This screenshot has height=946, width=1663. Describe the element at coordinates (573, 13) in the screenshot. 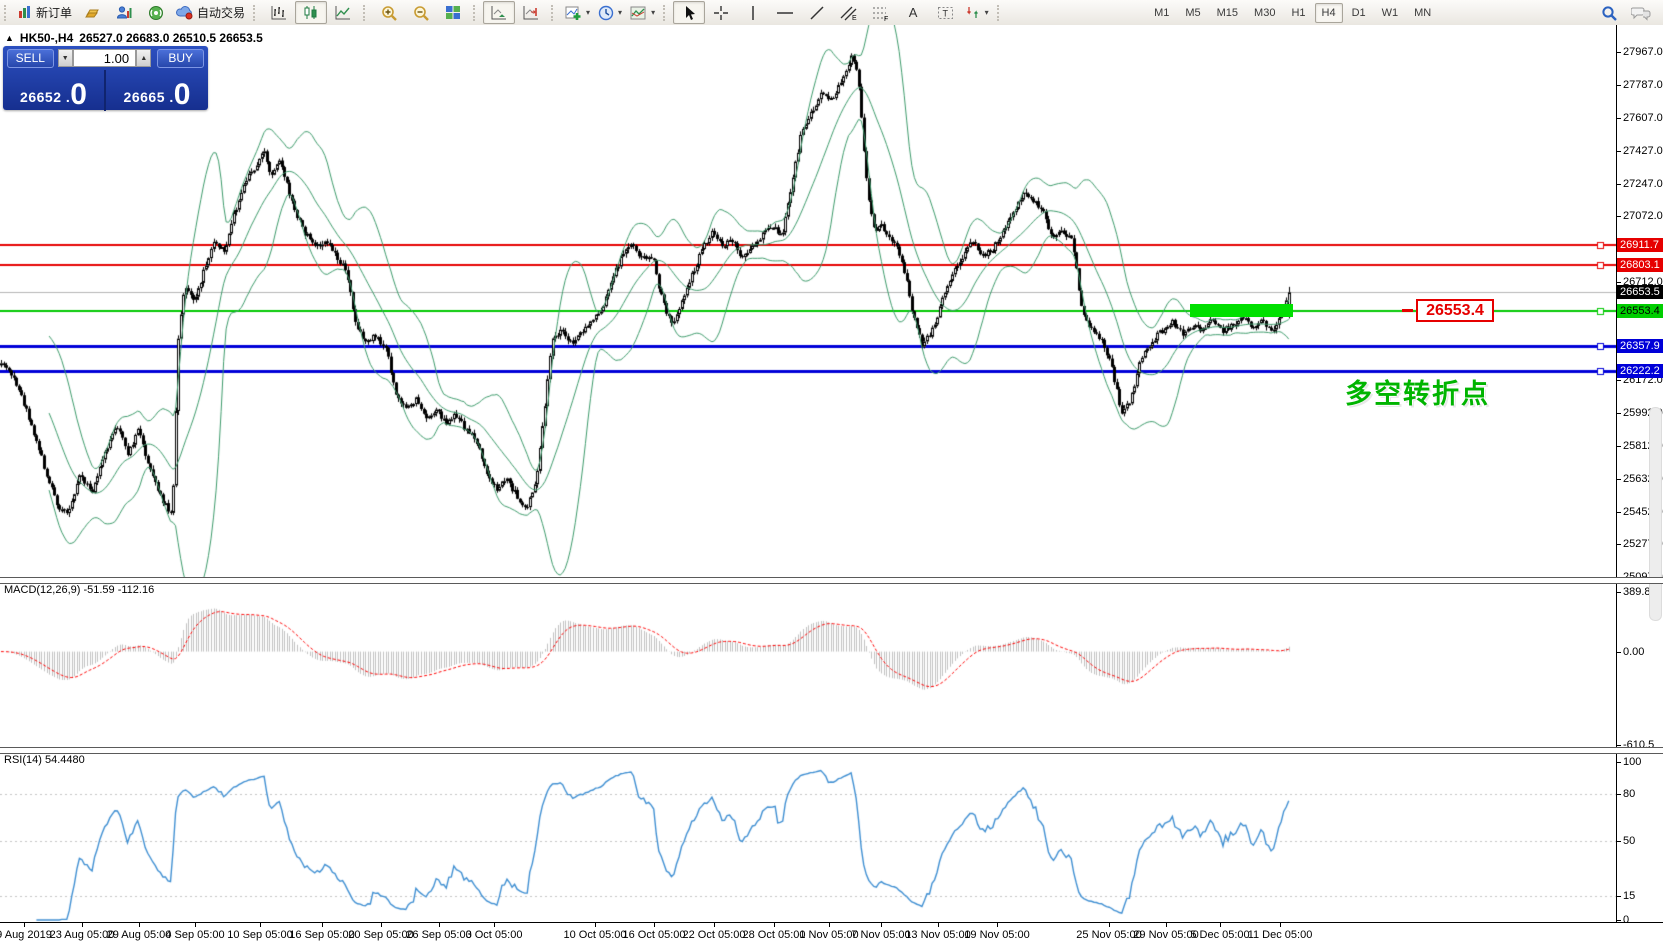

I see `add-indicator-icon` at that location.